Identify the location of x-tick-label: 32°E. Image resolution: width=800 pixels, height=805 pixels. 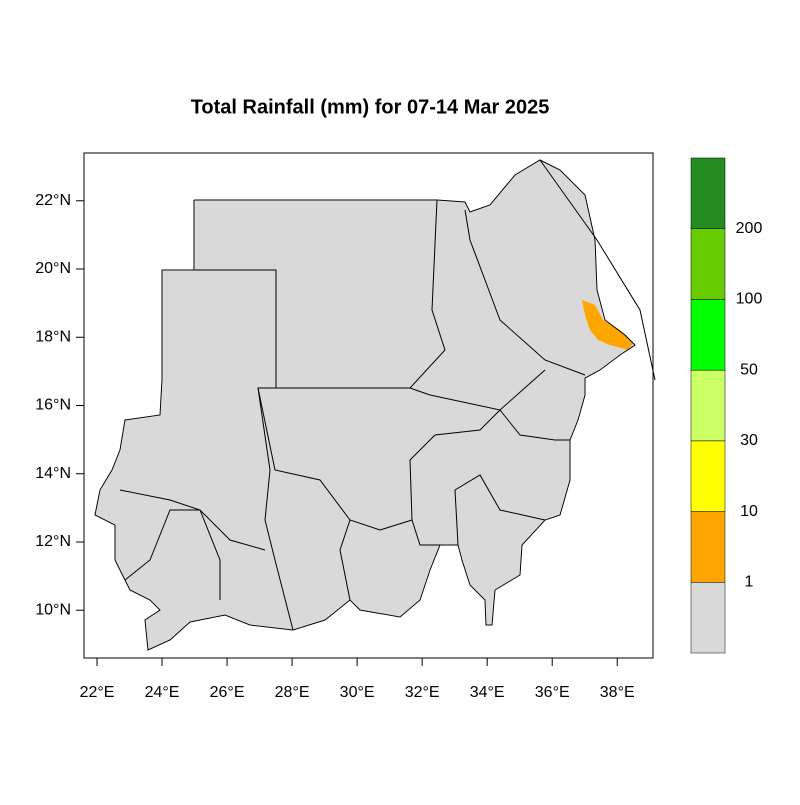
(422, 692).